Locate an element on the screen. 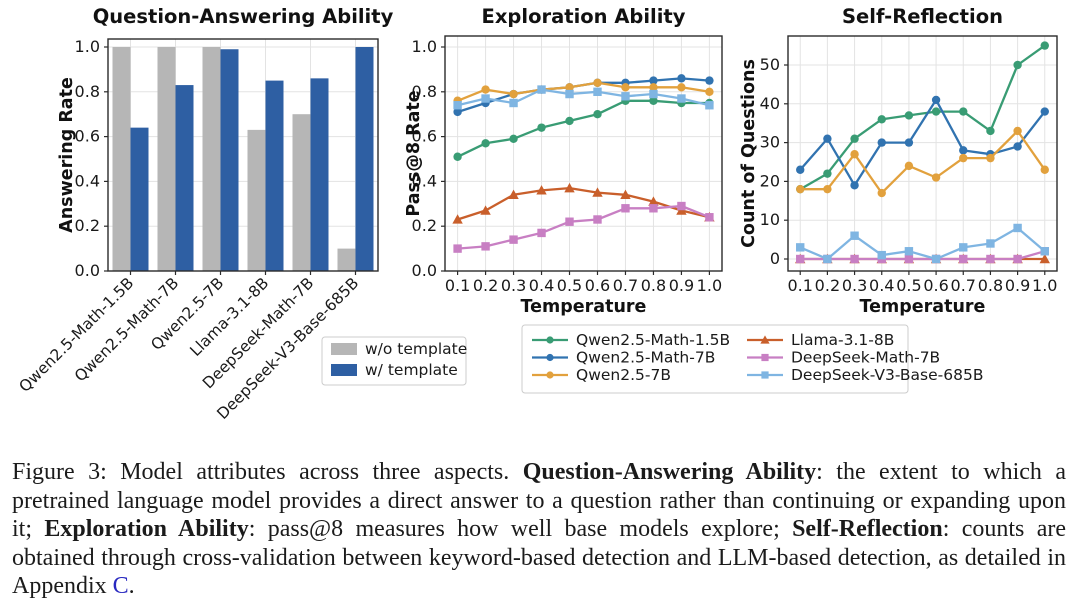 The image size is (1080, 613). appendix-c-link: C is located at coordinates (120, 586).